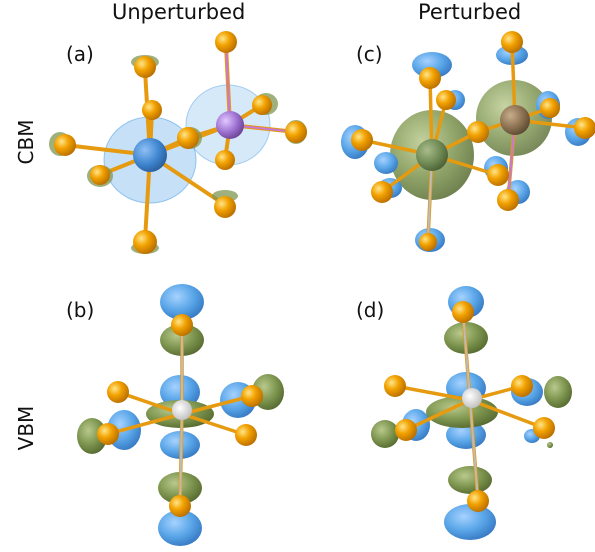 This screenshot has height=552, width=595. I want to click on center-atom-brown, so click(515, 120).